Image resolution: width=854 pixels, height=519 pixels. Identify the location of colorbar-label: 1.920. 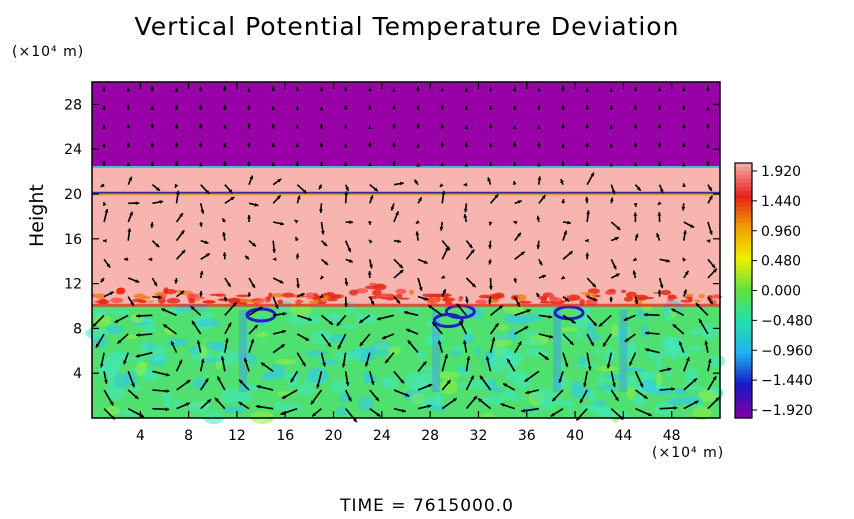
(781, 172).